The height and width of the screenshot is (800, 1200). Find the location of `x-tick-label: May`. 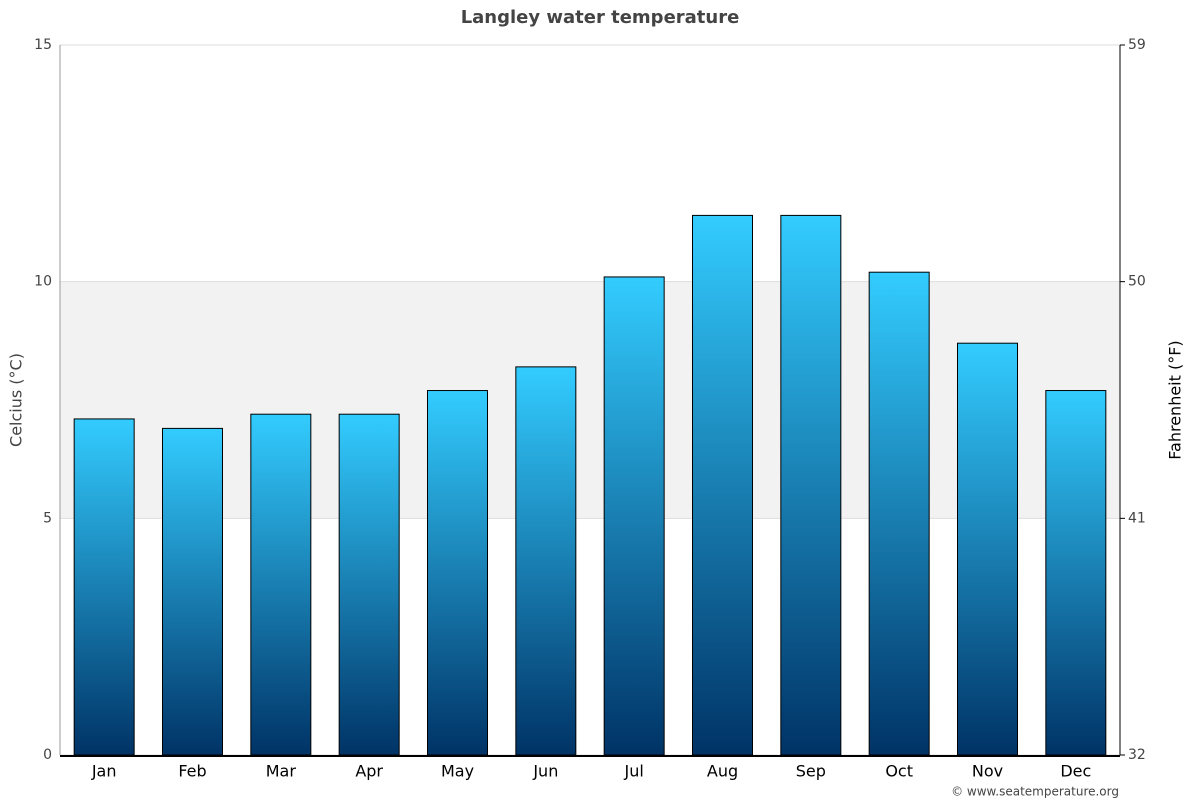

x-tick-label: May is located at coordinates (457, 771).